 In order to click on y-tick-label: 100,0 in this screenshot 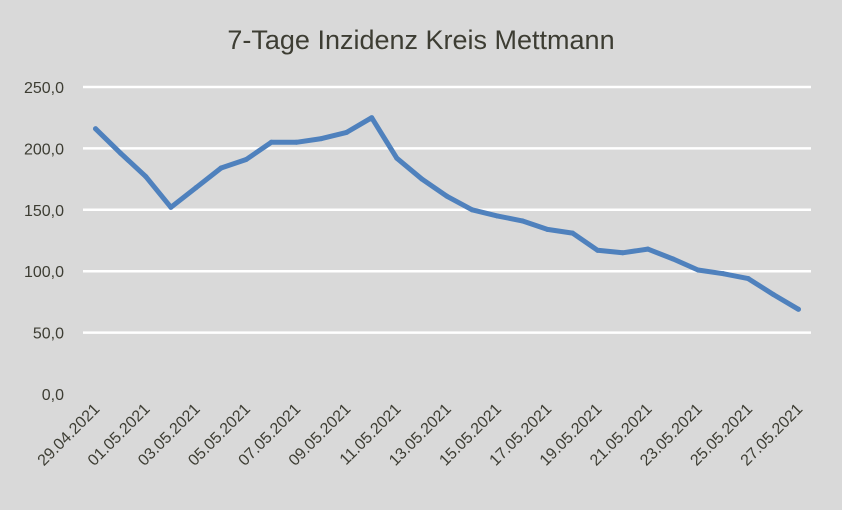, I will do `click(44, 272)`.